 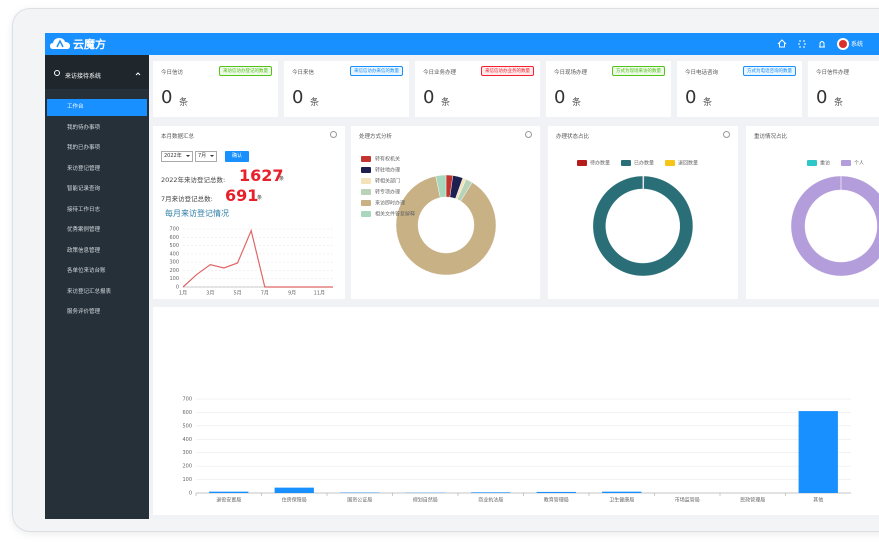 What do you see at coordinates (477, 89) in the screenshot?
I see `stat-card: 今日业务办理 来信信访办业务的数量 0 条` at bounding box center [477, 89].